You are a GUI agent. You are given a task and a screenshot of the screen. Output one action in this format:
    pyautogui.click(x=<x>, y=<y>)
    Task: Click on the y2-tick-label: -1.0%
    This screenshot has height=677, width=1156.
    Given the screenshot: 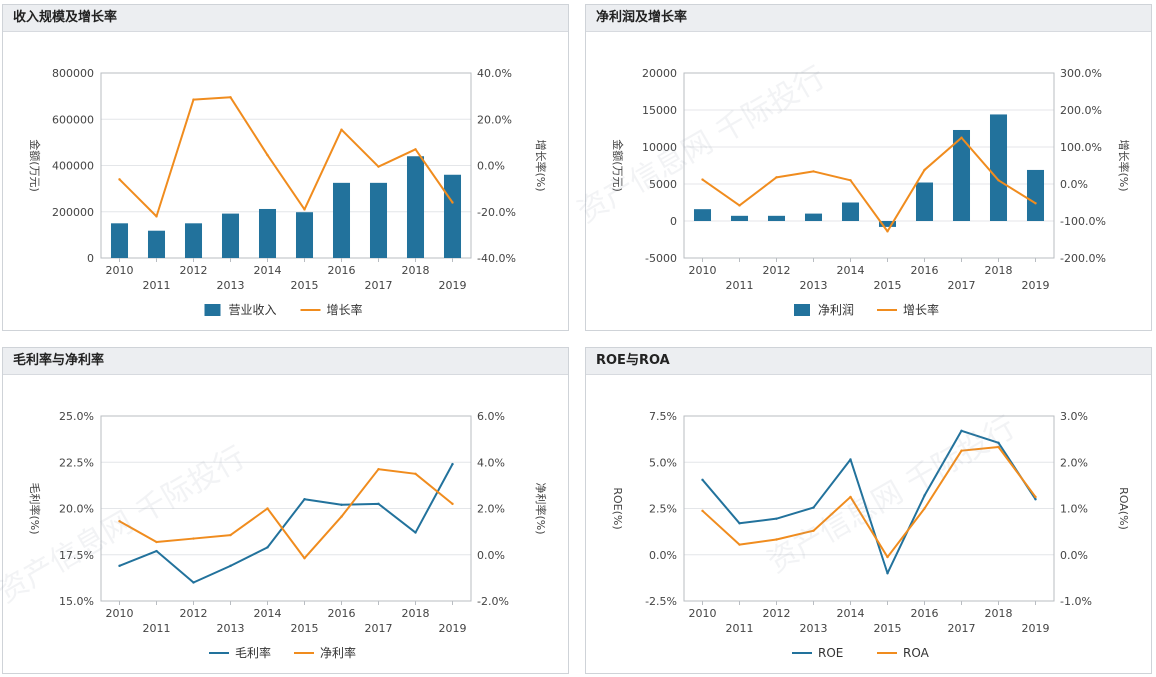 What is the action you would take?
    pyautogui.click(x=1076, y=601)
    